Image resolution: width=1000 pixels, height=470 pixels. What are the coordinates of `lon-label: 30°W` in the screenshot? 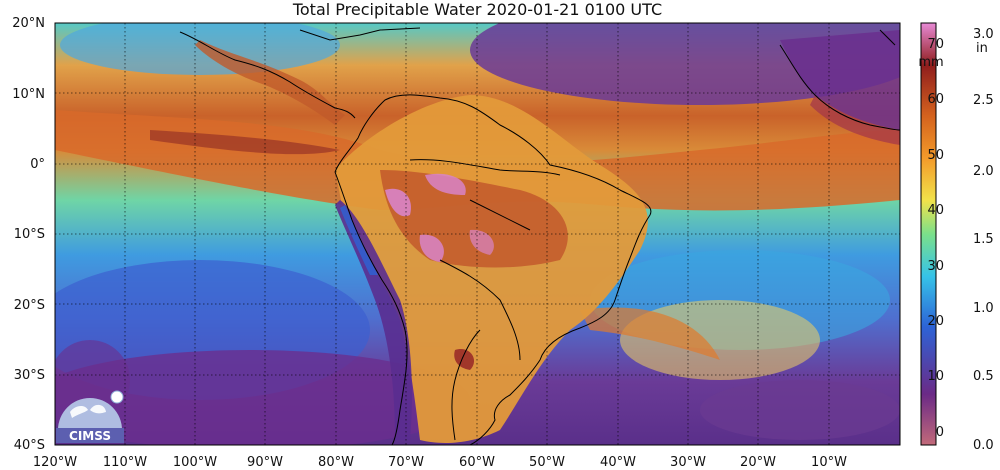 It's located at (688, 462).